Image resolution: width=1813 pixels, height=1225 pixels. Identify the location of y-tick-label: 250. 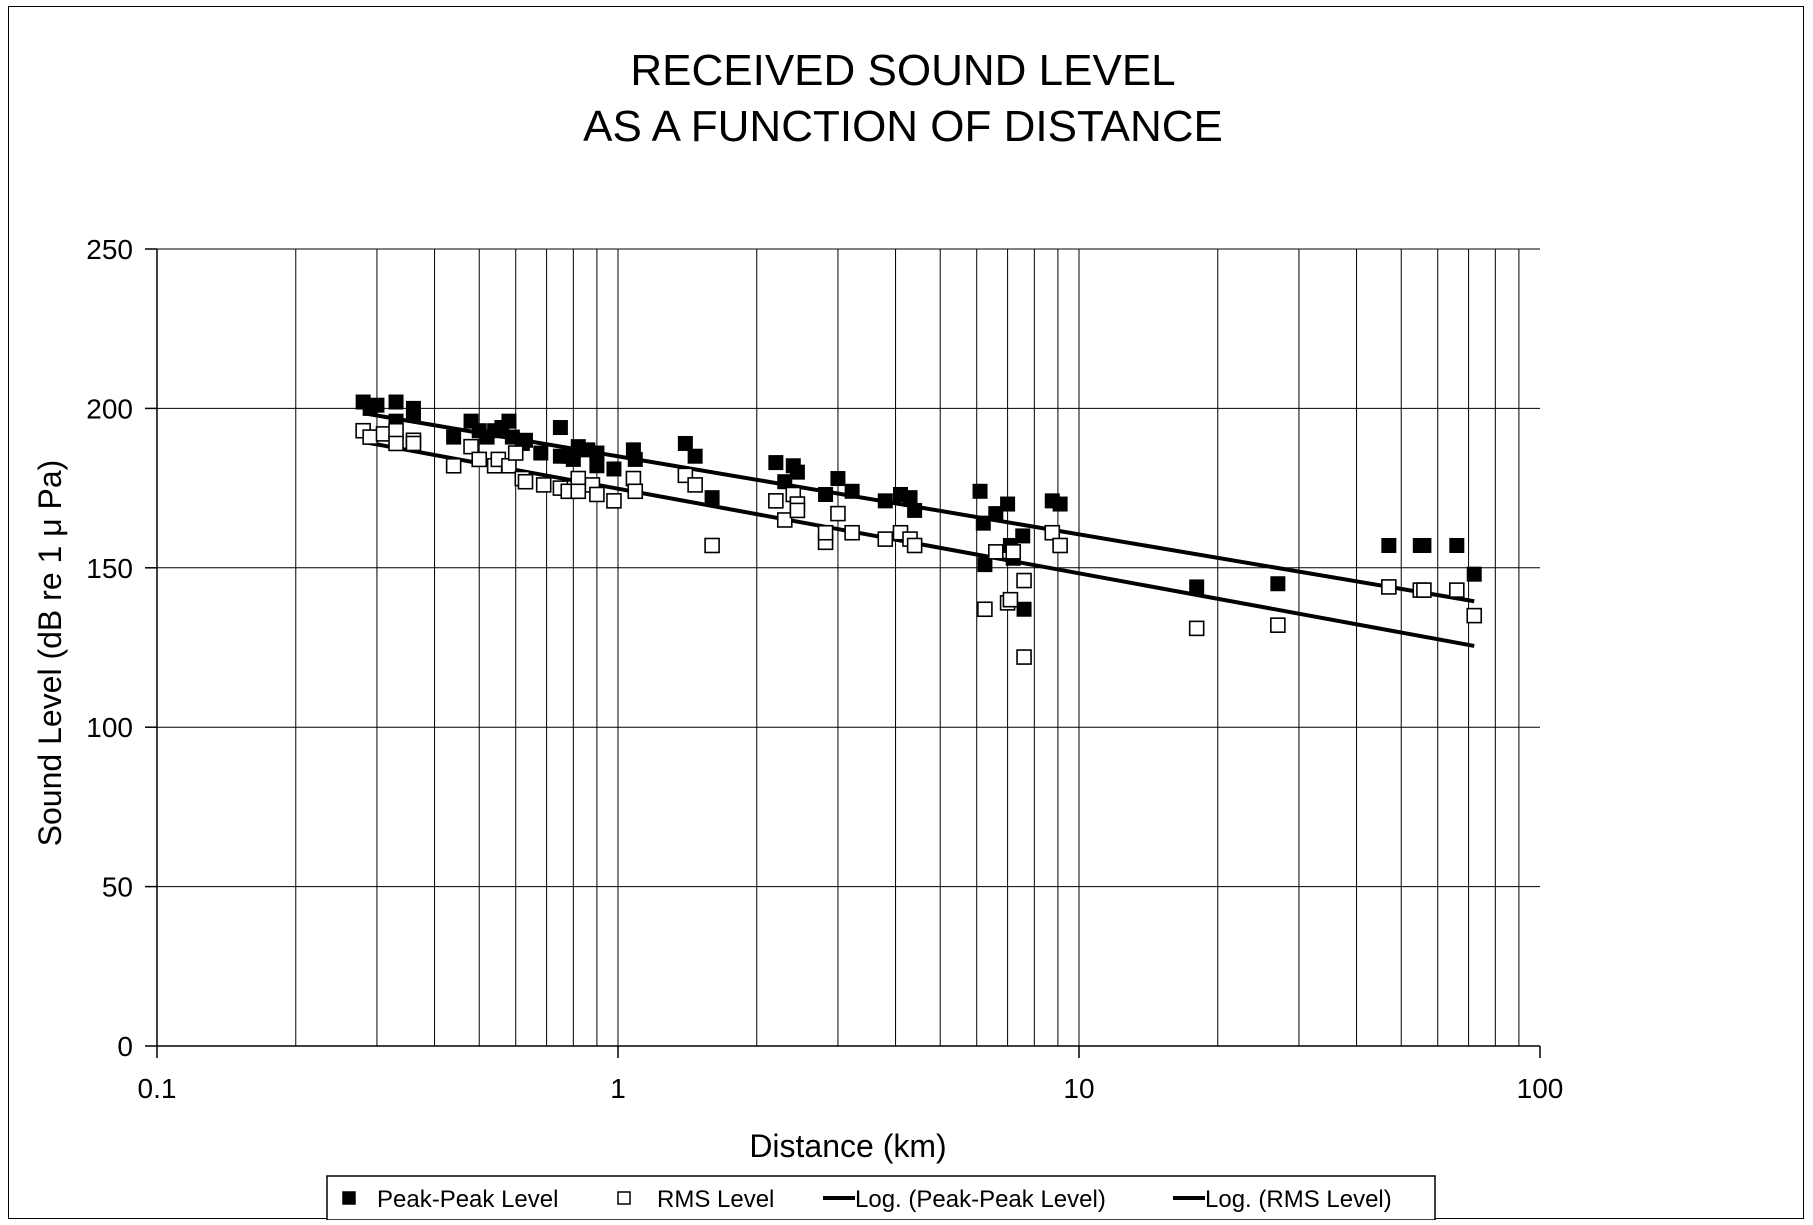
(109, 249).